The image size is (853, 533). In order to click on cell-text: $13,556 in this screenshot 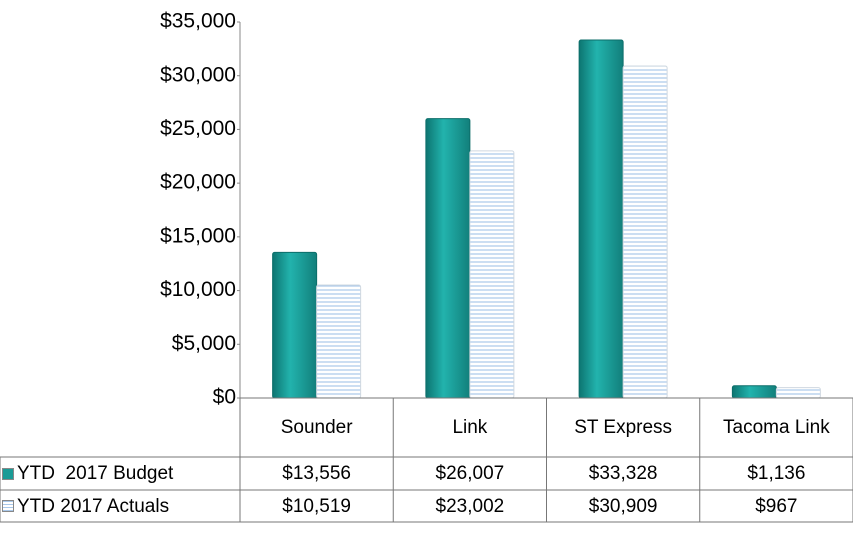, I will do `click(316, 473)`.